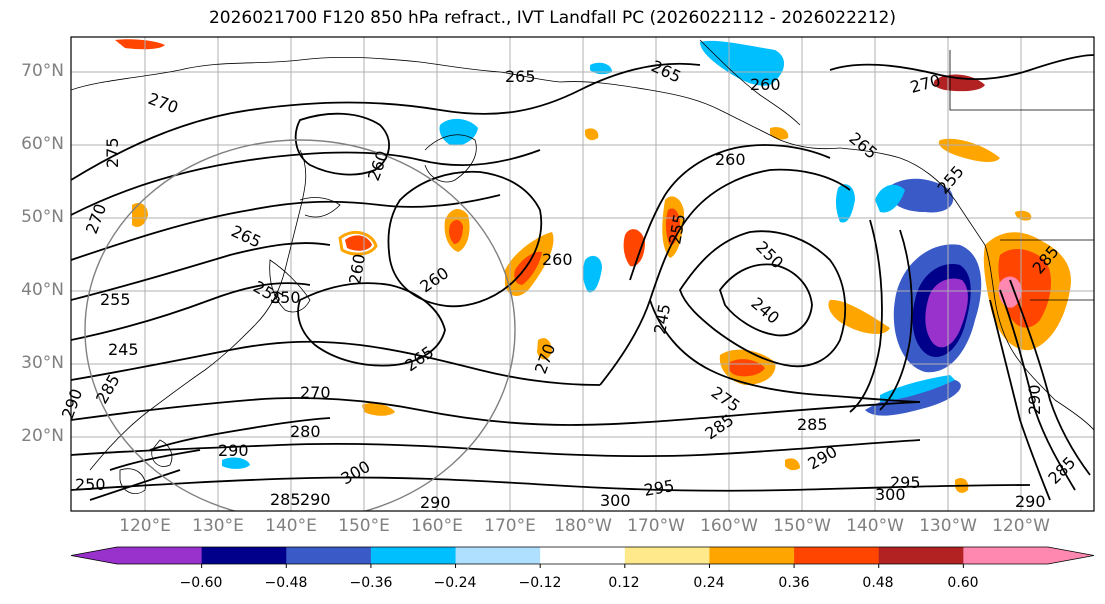  I want to click on negative-anomaly-tail, so click(913, 398).